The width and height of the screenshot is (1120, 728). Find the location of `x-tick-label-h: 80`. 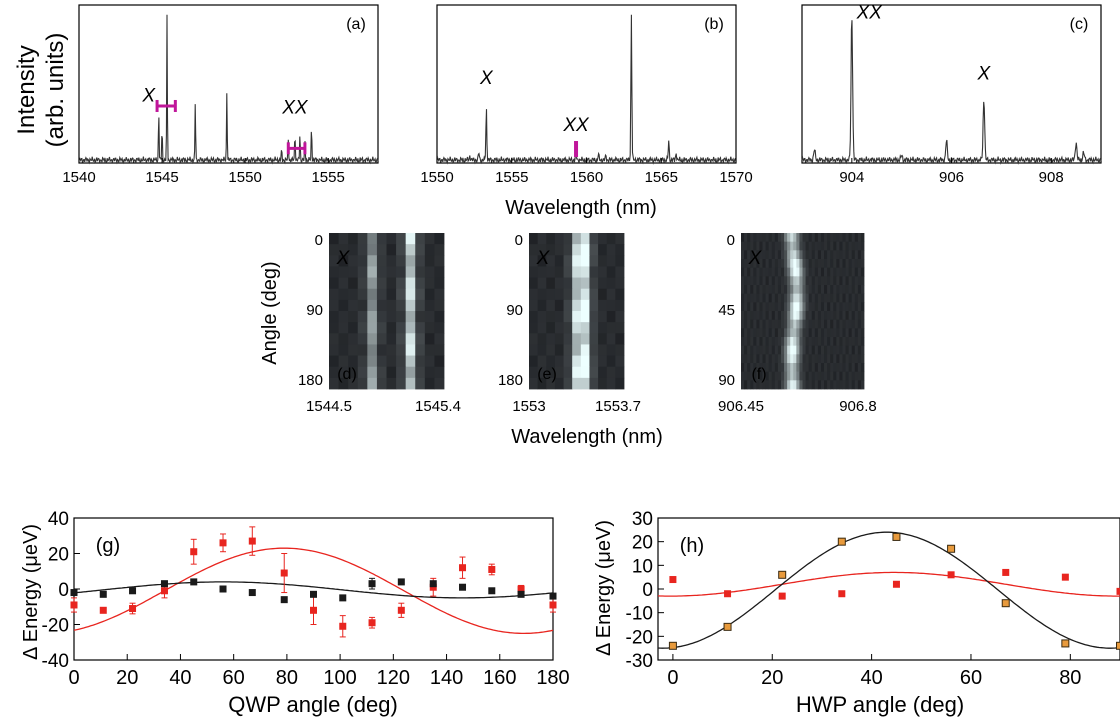

x-tick-label-h: 80 is located at coordinates (1070, 678).